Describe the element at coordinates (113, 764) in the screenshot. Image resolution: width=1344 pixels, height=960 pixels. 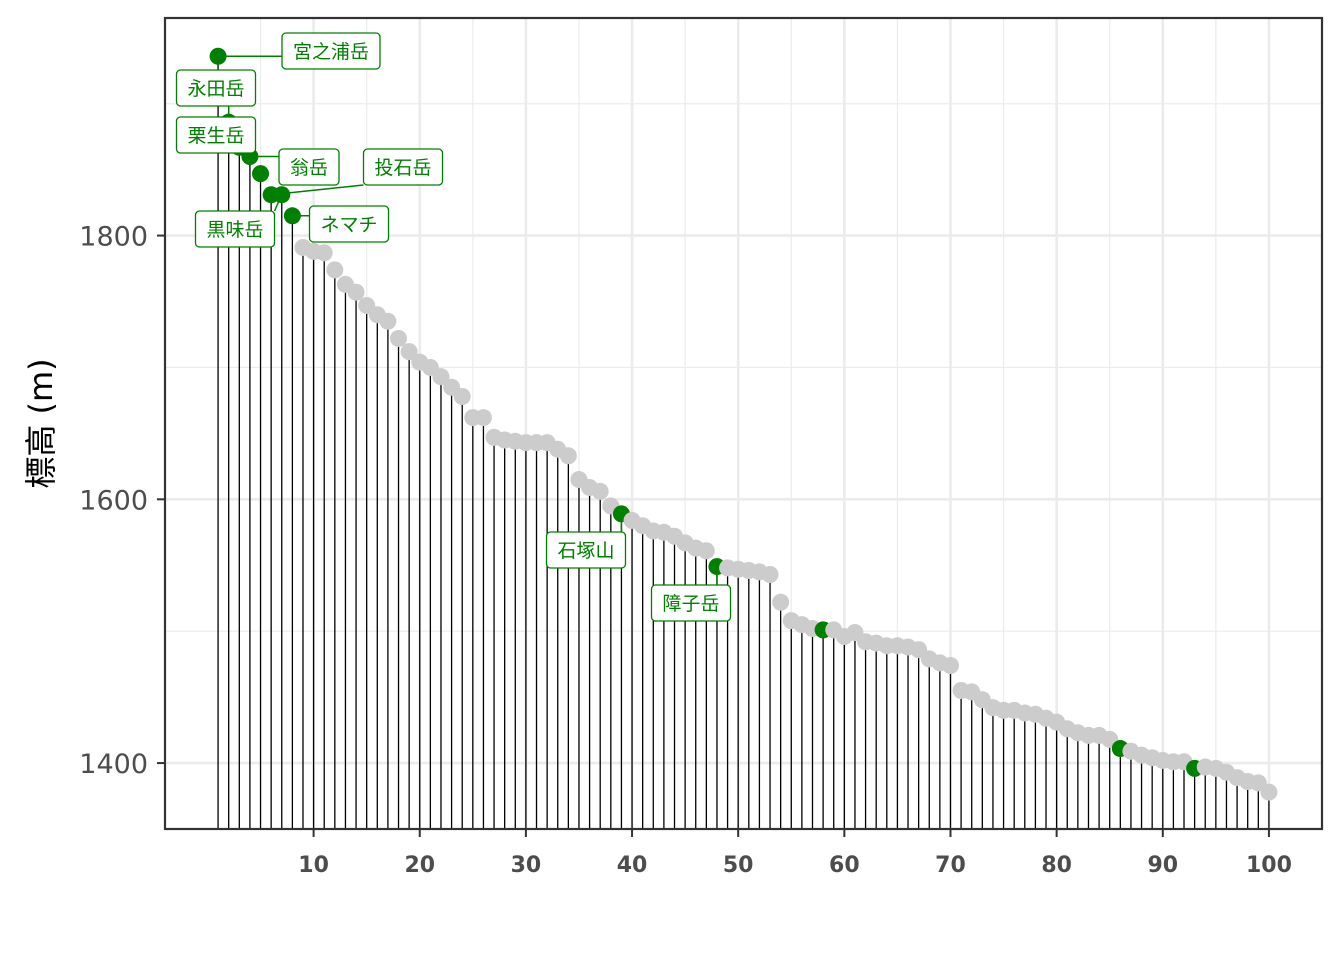
I see `y-tick-label: 1400` at that location.